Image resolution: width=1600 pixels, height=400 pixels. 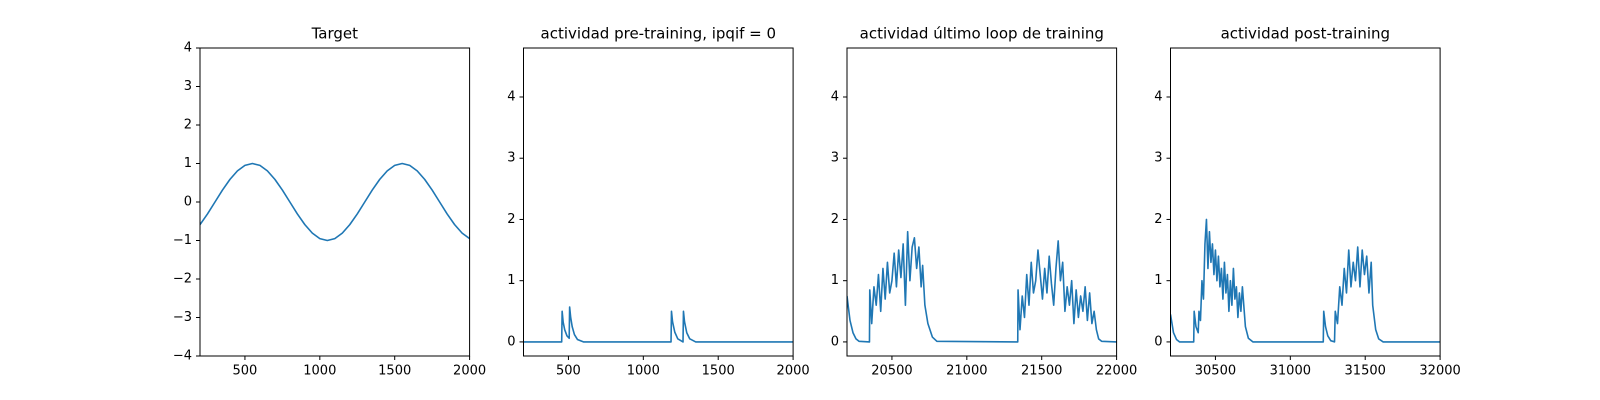 What do you see at coordinates (659, 34) in the screenshot?
I see `chart-title: actividad pre-training, ipqif = 0` at bounding box center [659, 34].